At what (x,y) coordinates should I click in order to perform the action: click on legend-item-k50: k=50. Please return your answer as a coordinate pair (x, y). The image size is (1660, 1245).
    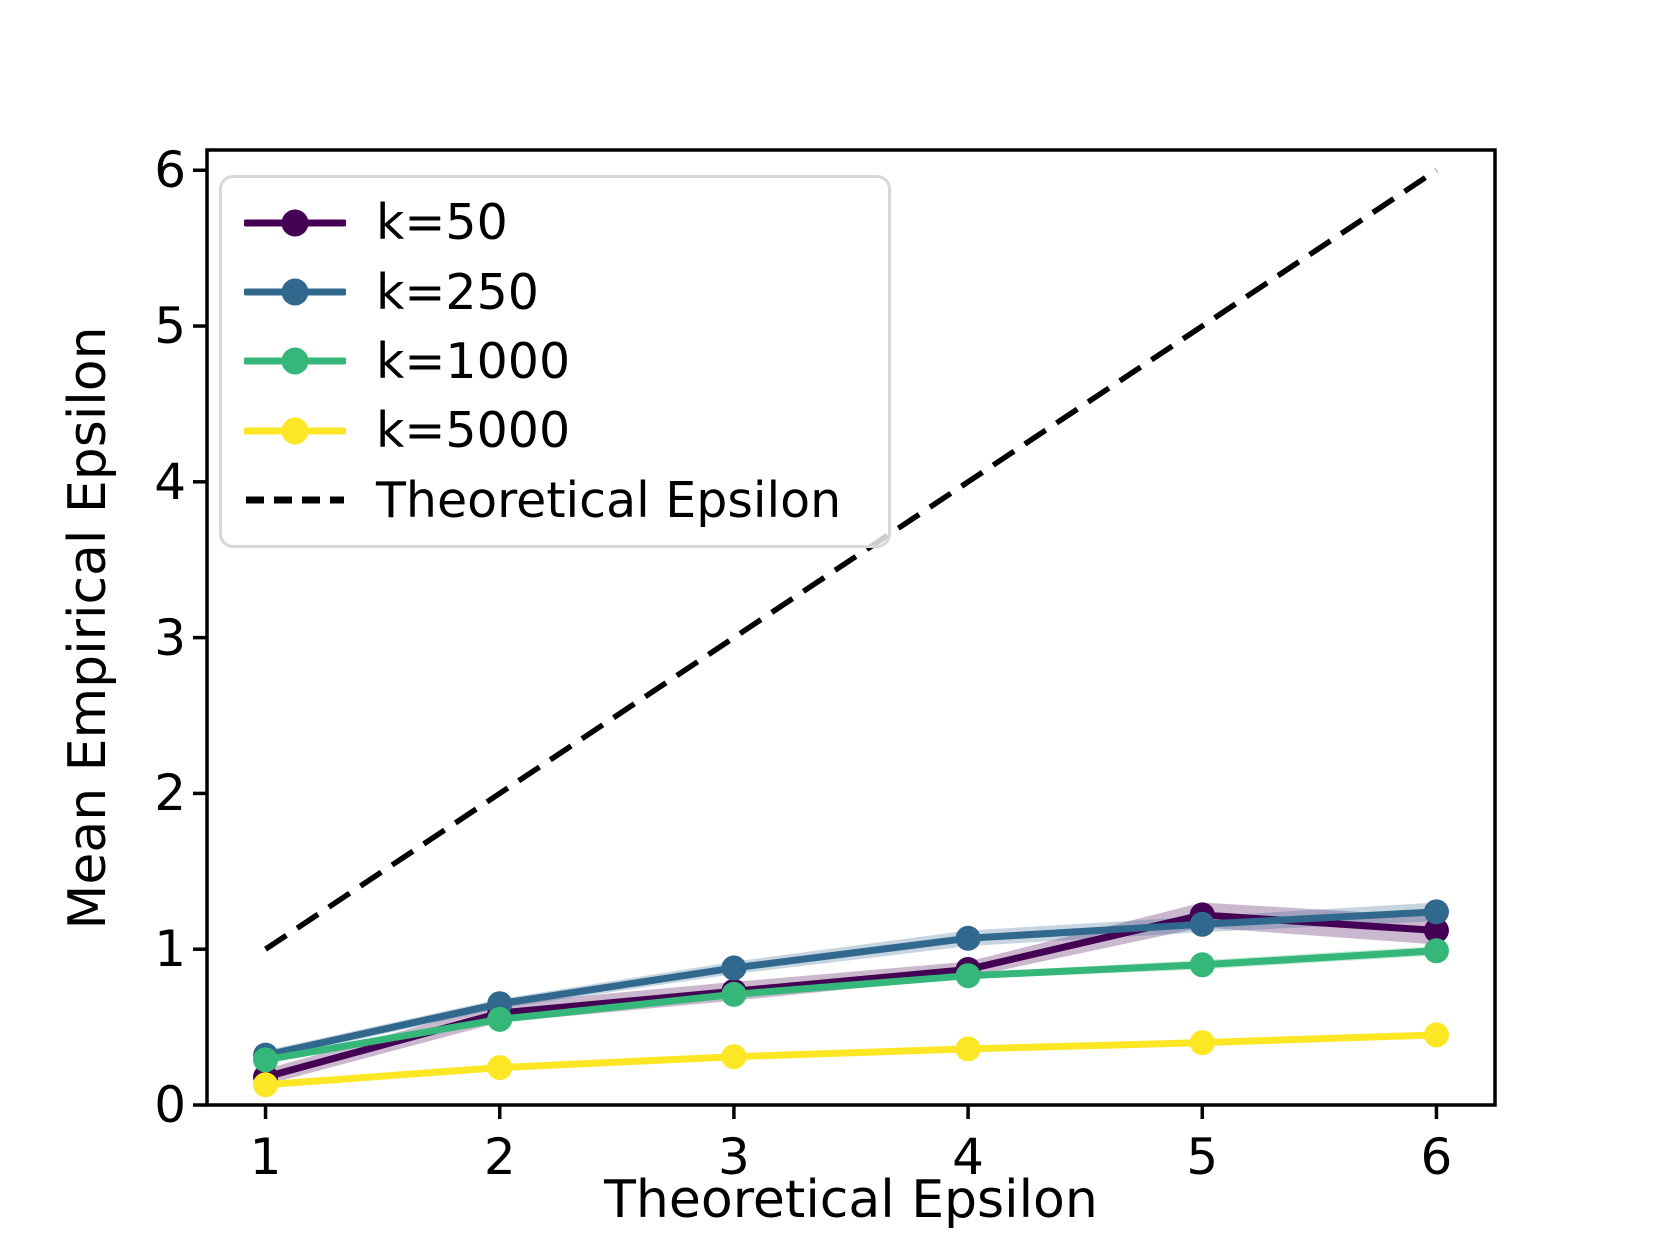
    Looking at the image, I should click on (566, 222).